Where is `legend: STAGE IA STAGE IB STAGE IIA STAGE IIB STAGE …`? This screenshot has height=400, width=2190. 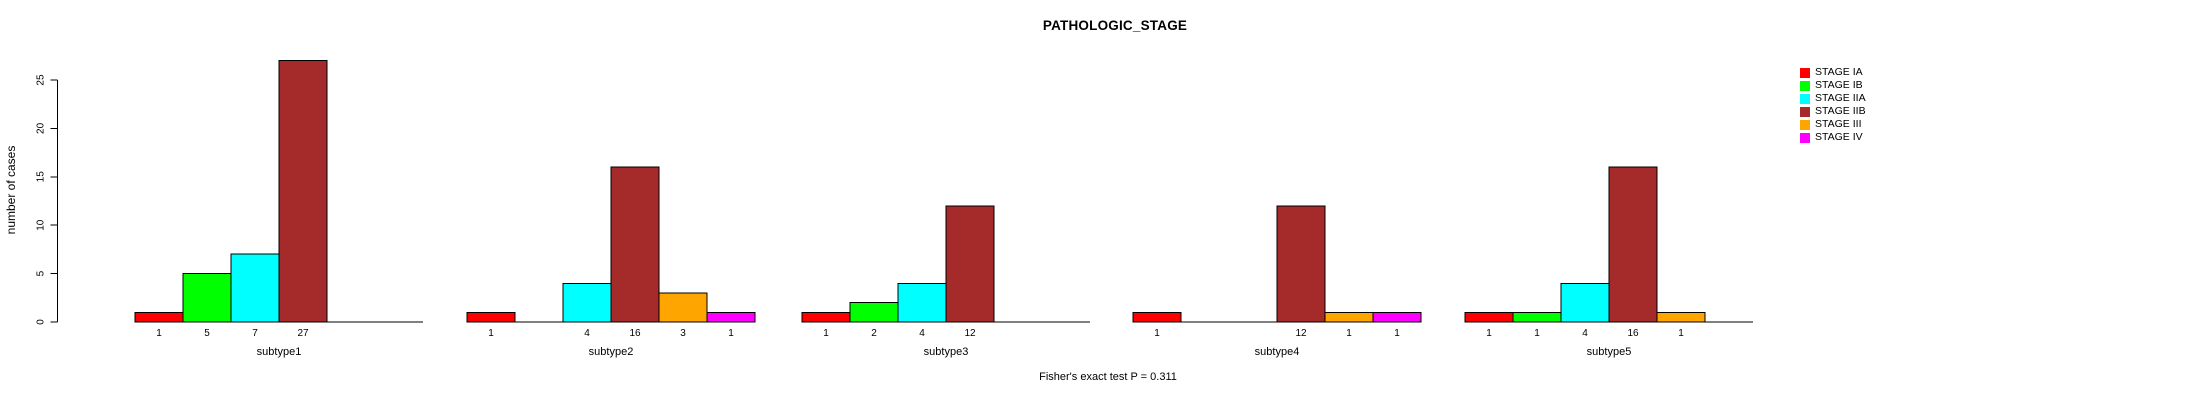
legend: STAGE IA STAGE IB STAGE IIA STAGE IIB STAGE … is located at coordinates (1833, 105).